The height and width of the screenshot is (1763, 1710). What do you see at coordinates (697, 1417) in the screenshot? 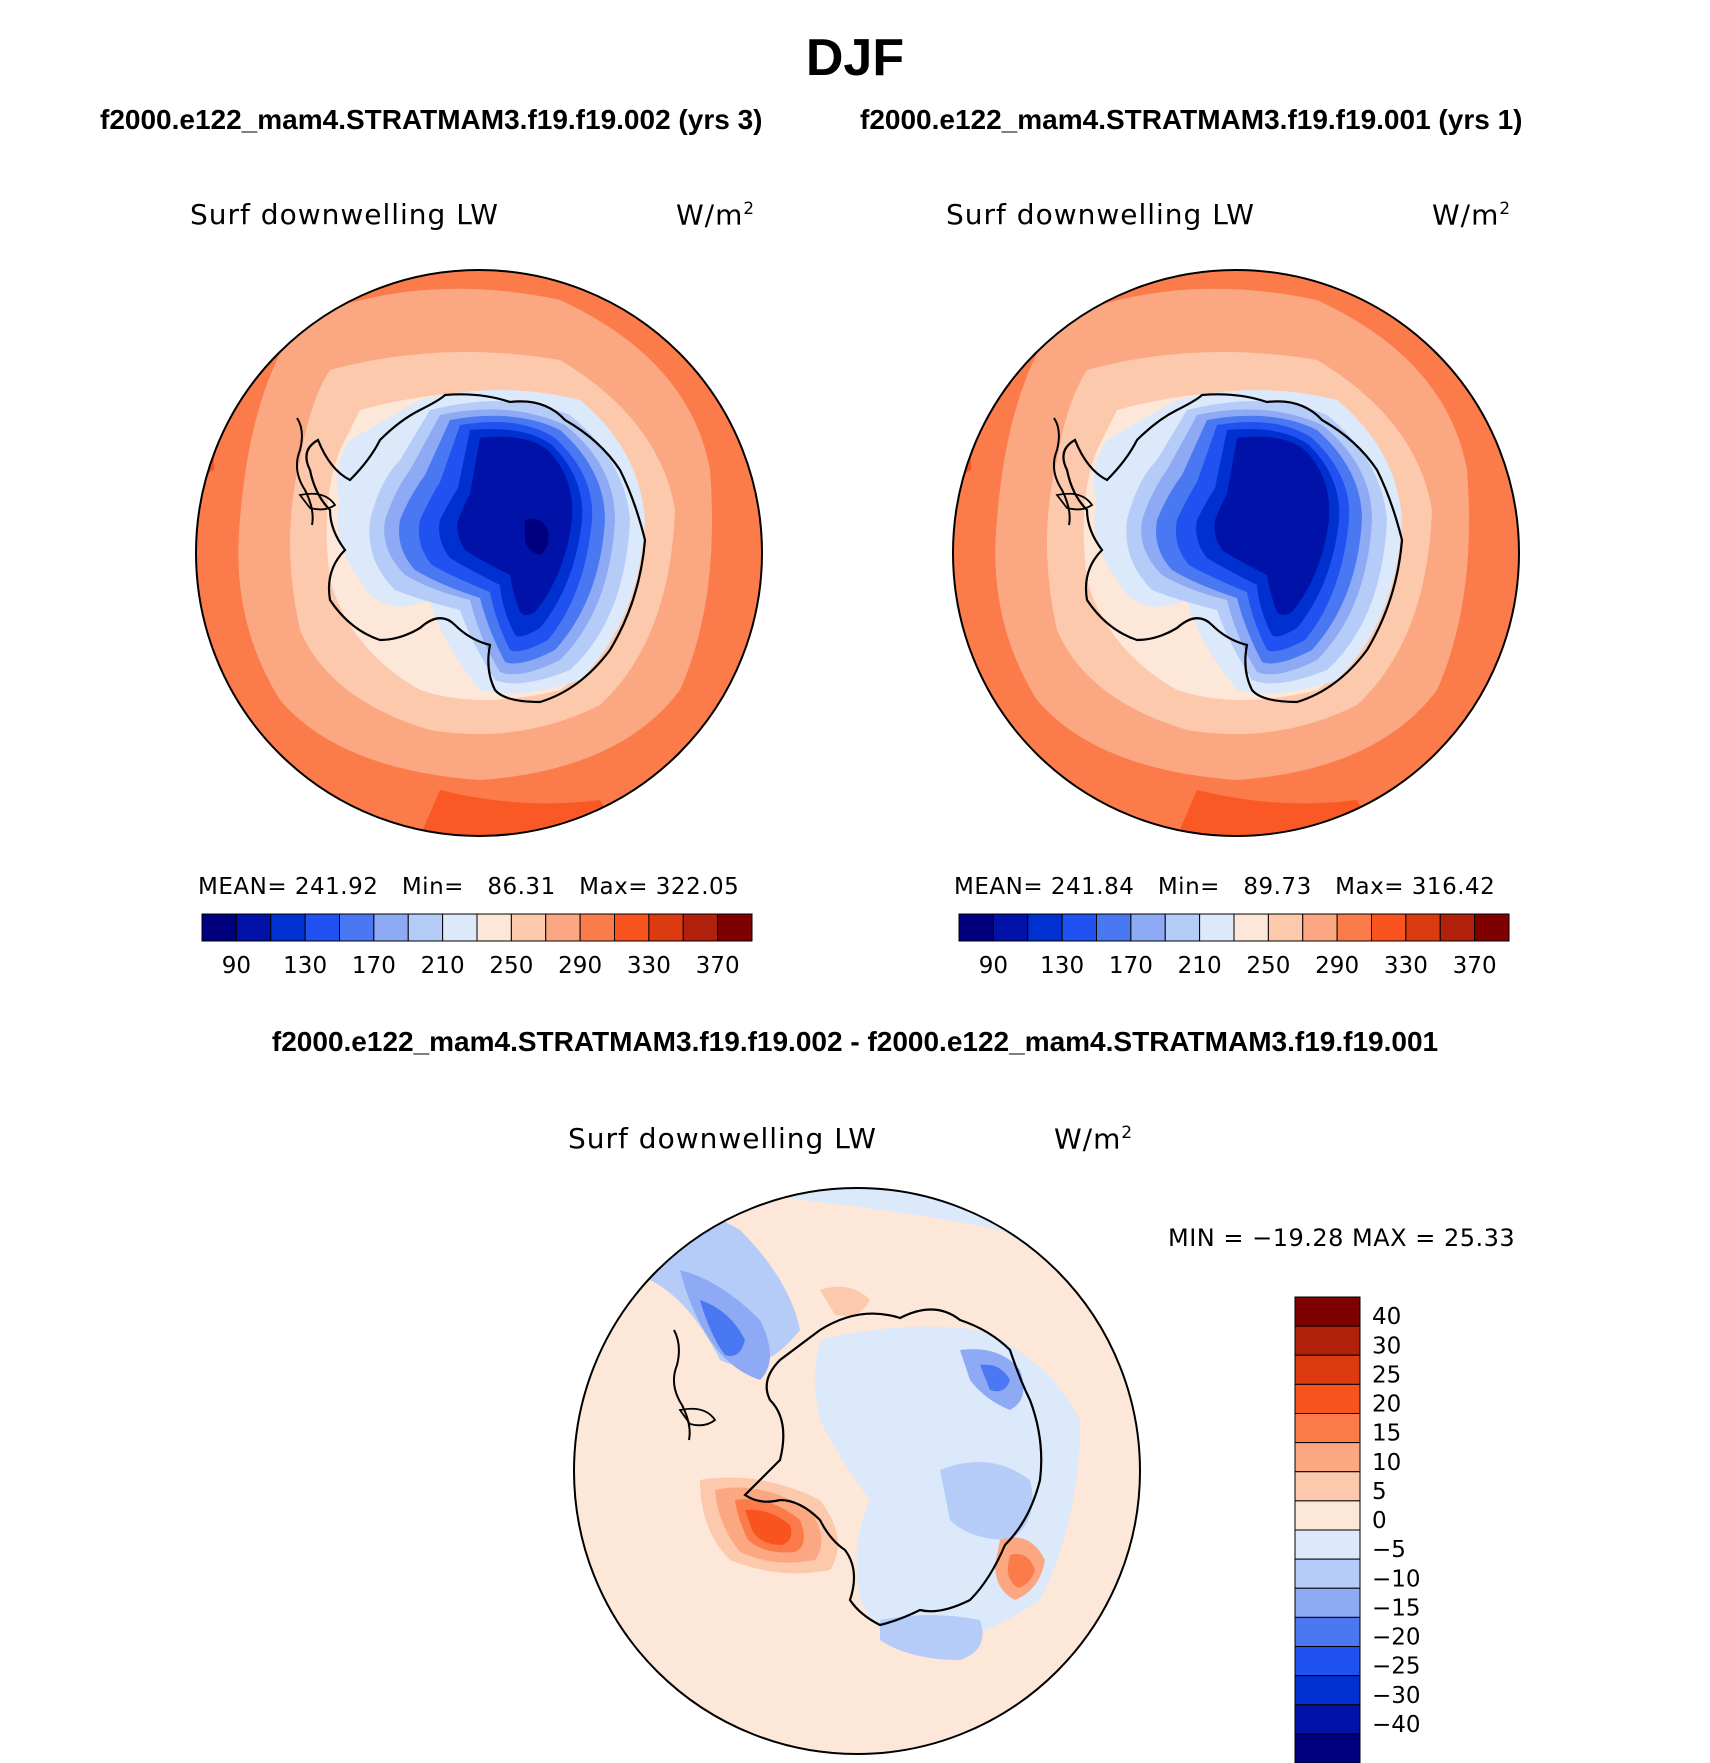
I see `map-diff-ice-shelf` at bounding box center [697, 1417].